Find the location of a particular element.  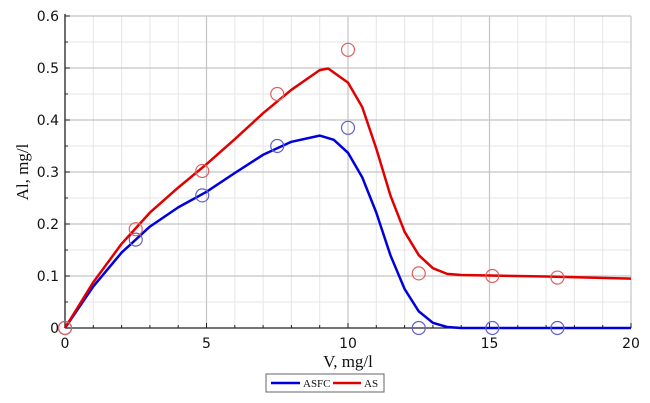

legend-label-as: AS is located at coordinates (371, 384).